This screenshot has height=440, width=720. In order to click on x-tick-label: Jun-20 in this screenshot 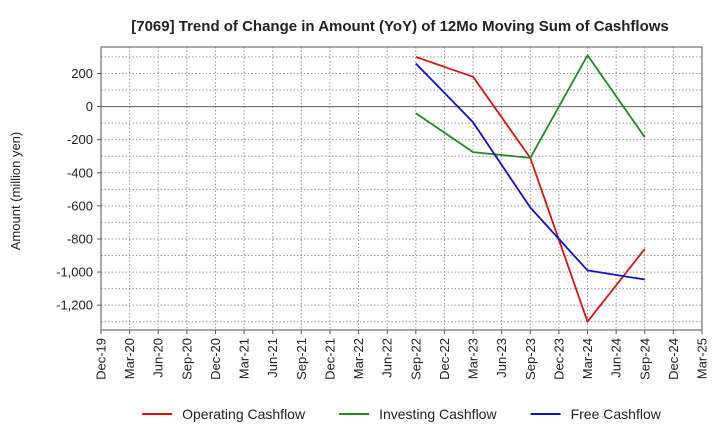, I will do `click(158, 358)`.